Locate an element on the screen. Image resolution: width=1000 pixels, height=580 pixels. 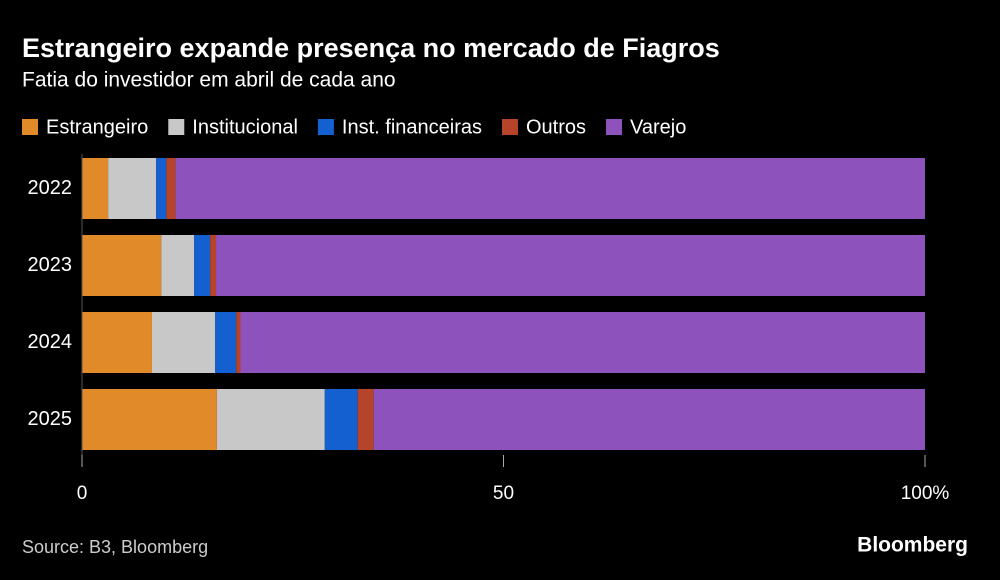
x-tick-label: 0 is located at coordinates (82, 493).